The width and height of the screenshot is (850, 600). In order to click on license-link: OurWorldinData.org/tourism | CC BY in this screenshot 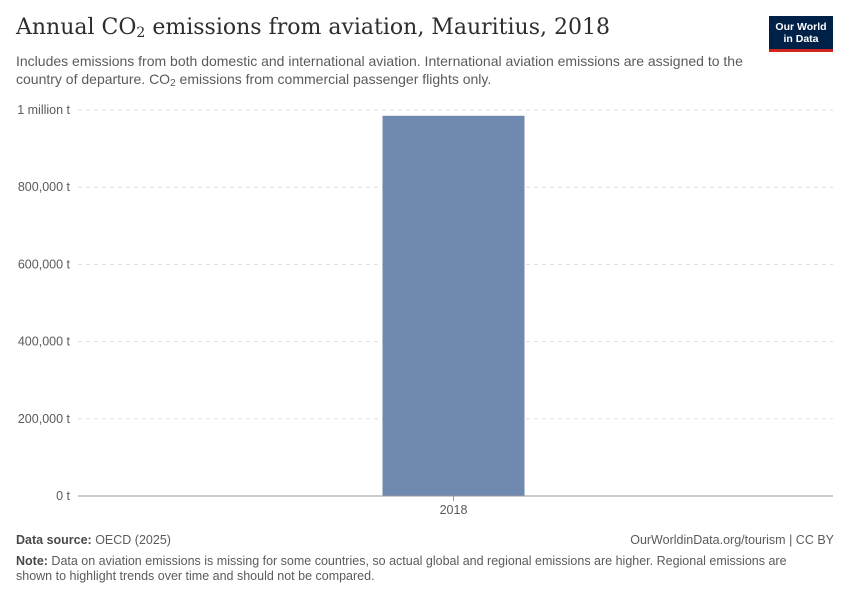, I will do `click(732, 540)`.